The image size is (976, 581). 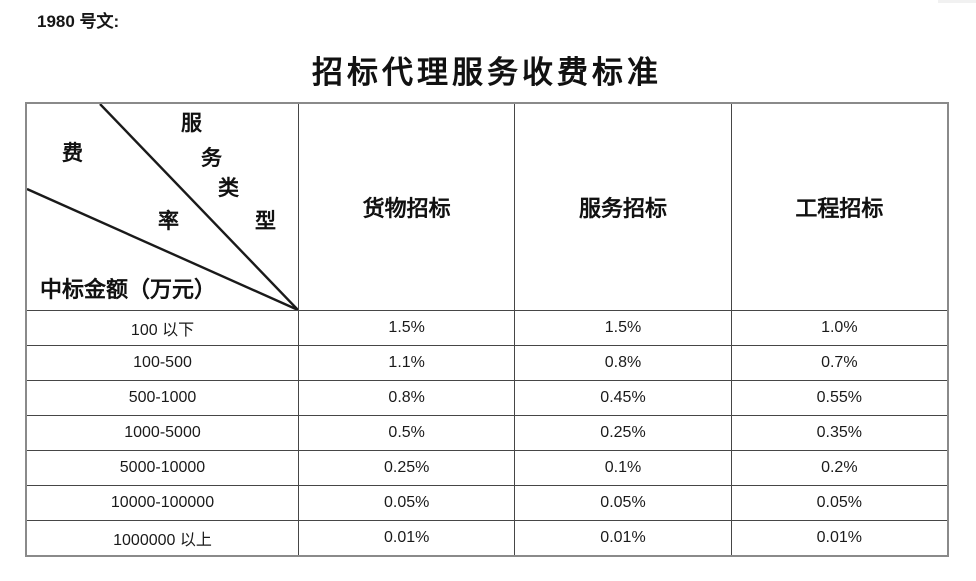 I want to click on page-title: 招标代理服务收费标准, so click(x=487, y=72).